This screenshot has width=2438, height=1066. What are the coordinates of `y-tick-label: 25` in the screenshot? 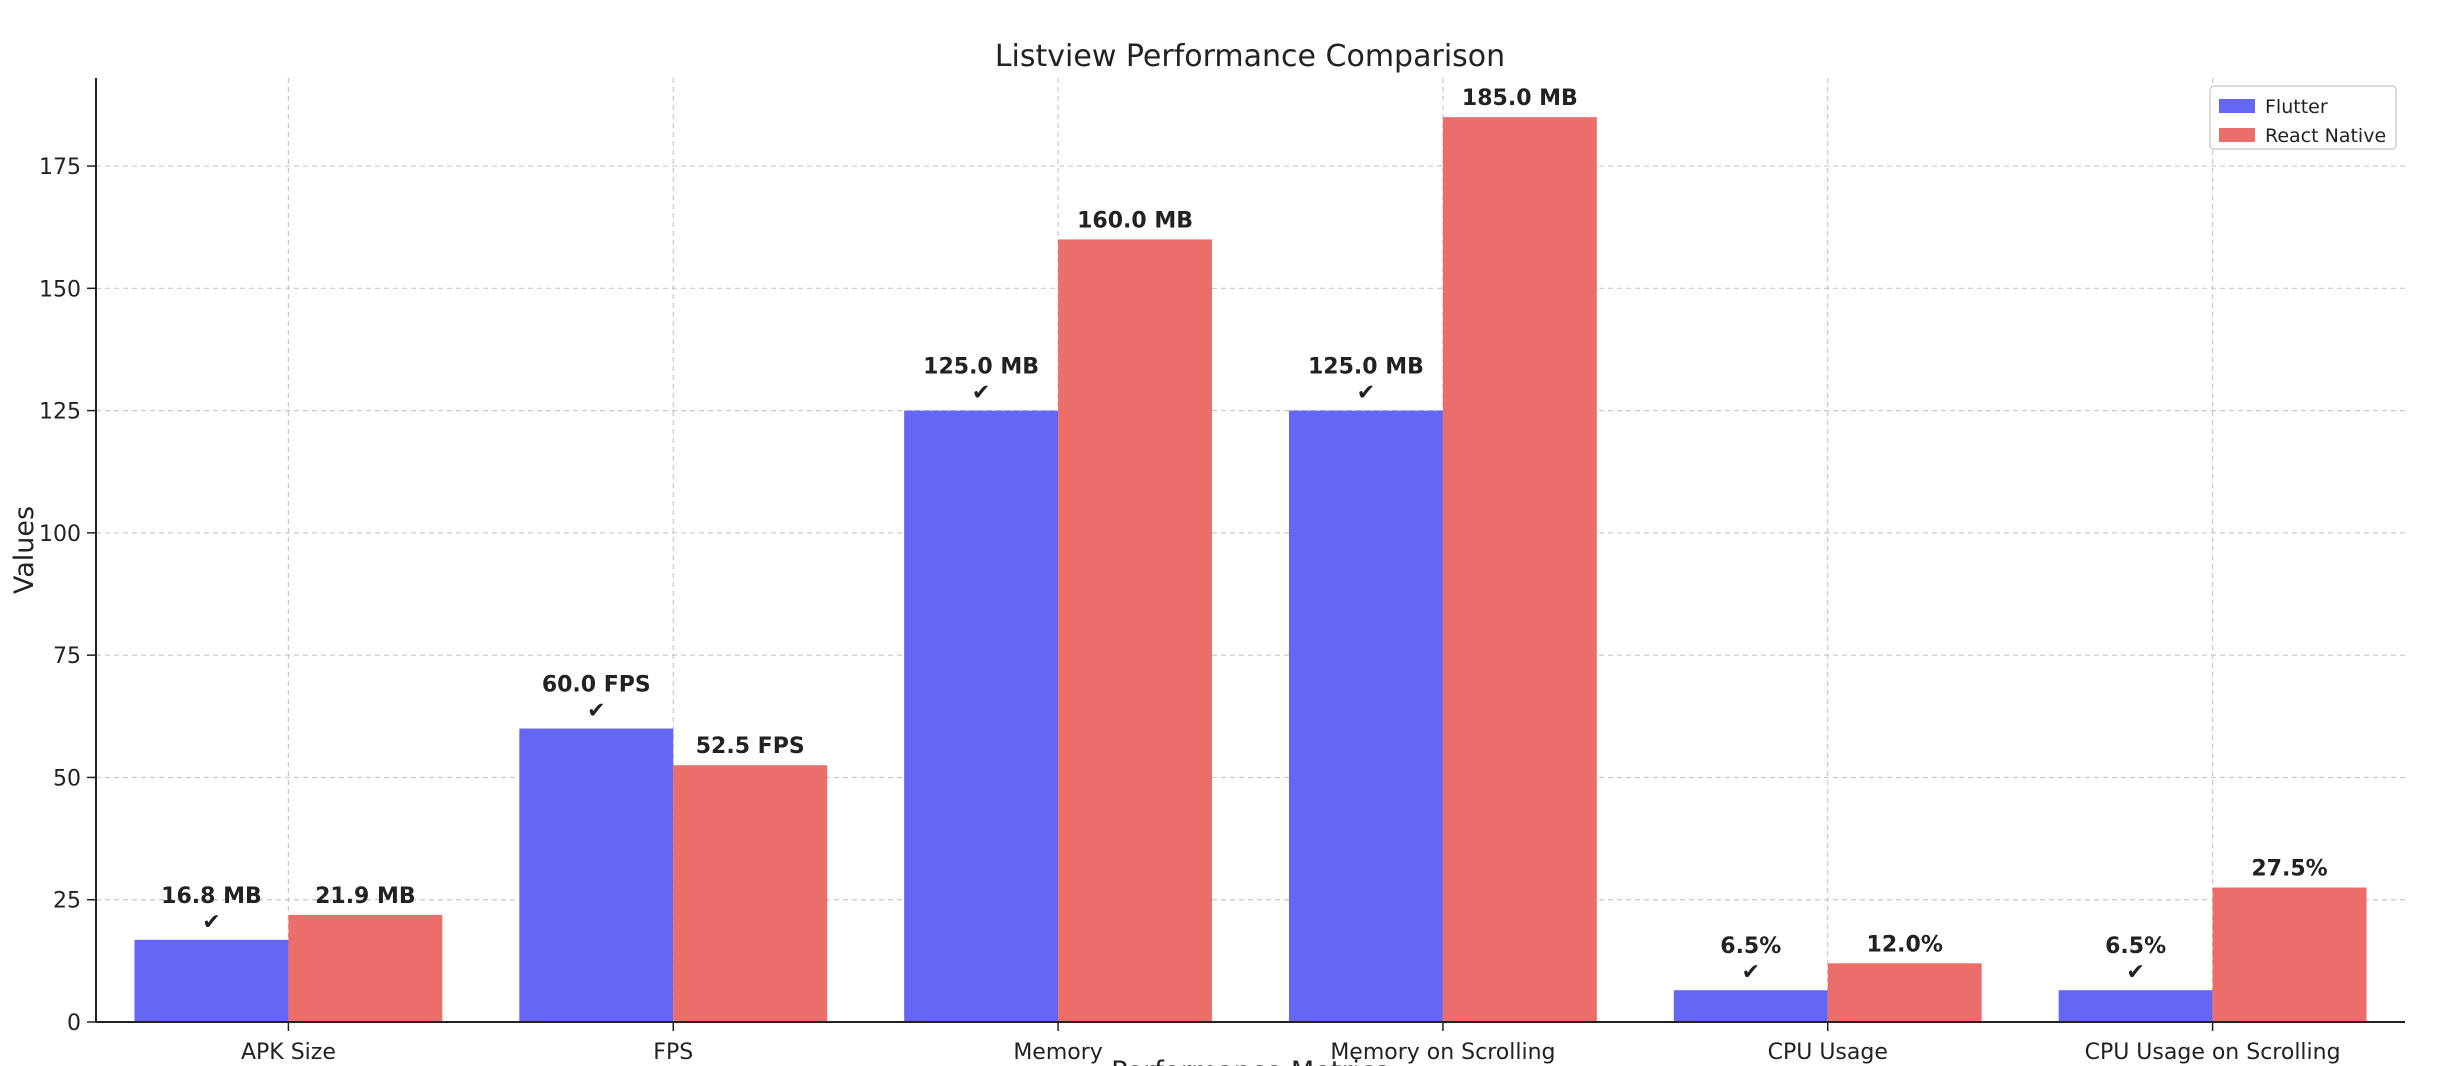 It's located at (67, 901).